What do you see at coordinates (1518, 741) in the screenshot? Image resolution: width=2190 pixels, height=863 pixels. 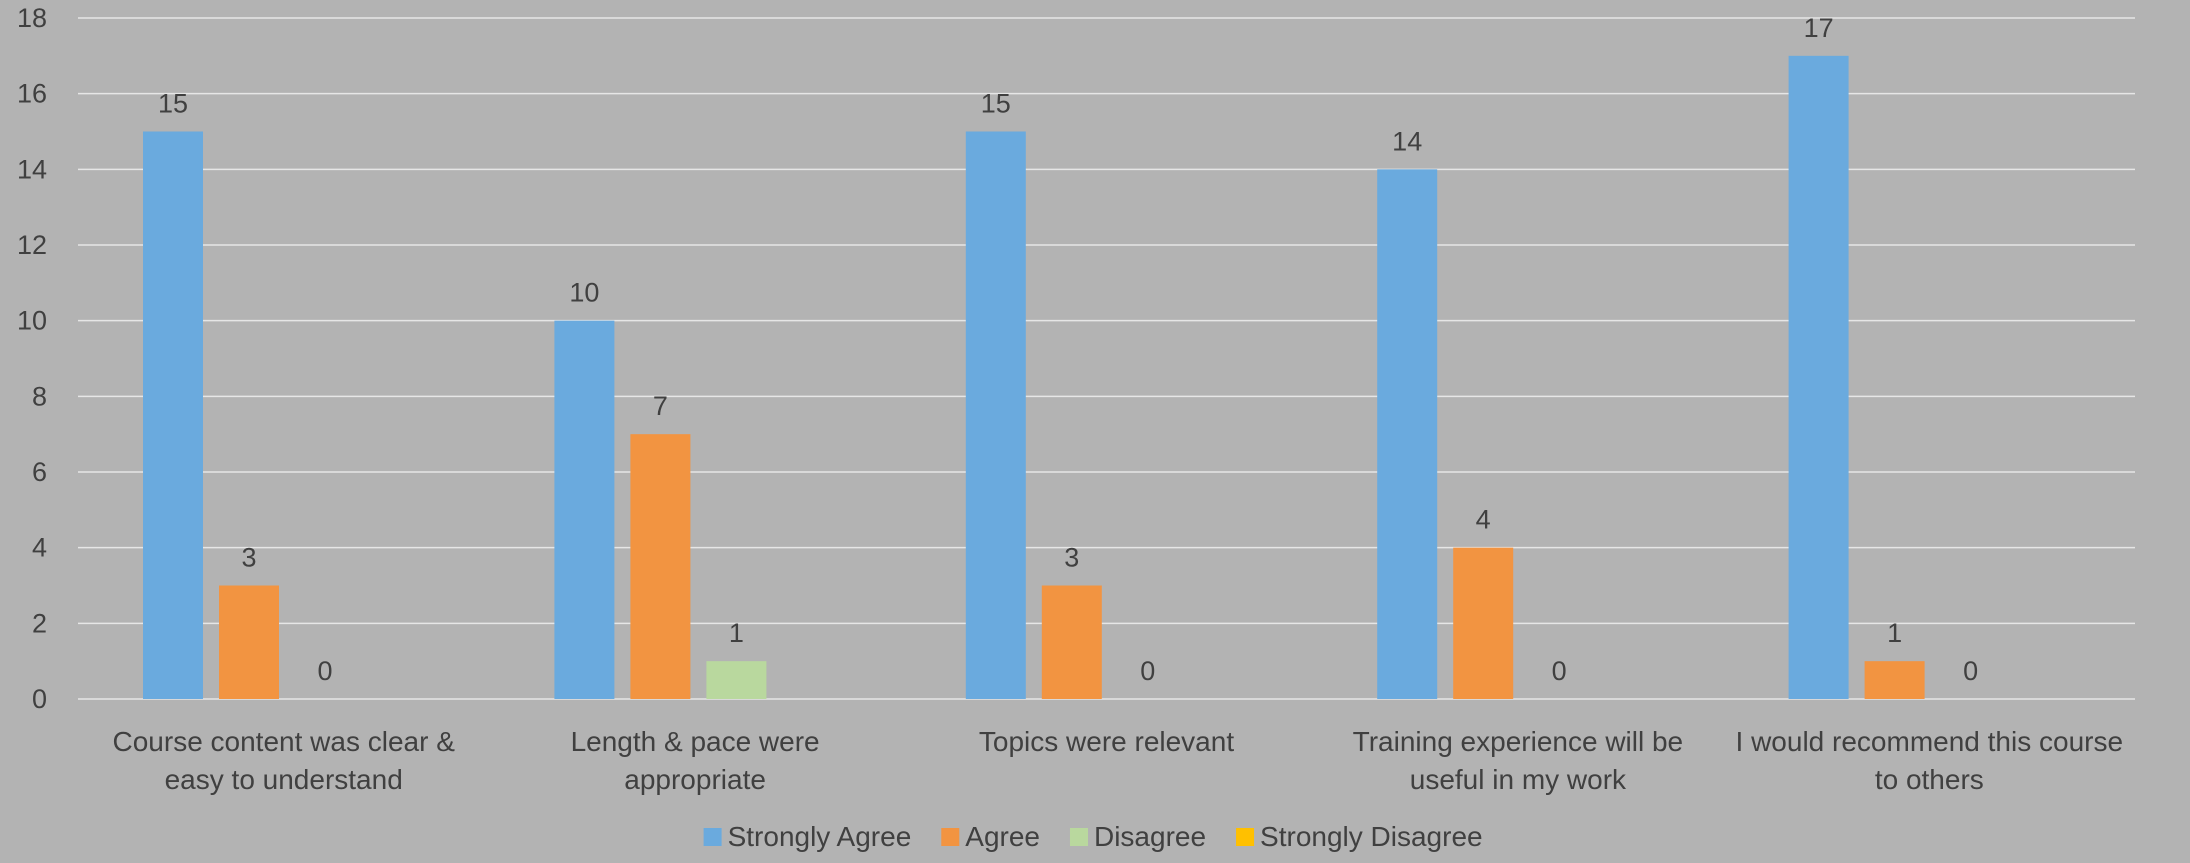 I see `category-label: Training experience will be` at bounding box center [1518, 741].